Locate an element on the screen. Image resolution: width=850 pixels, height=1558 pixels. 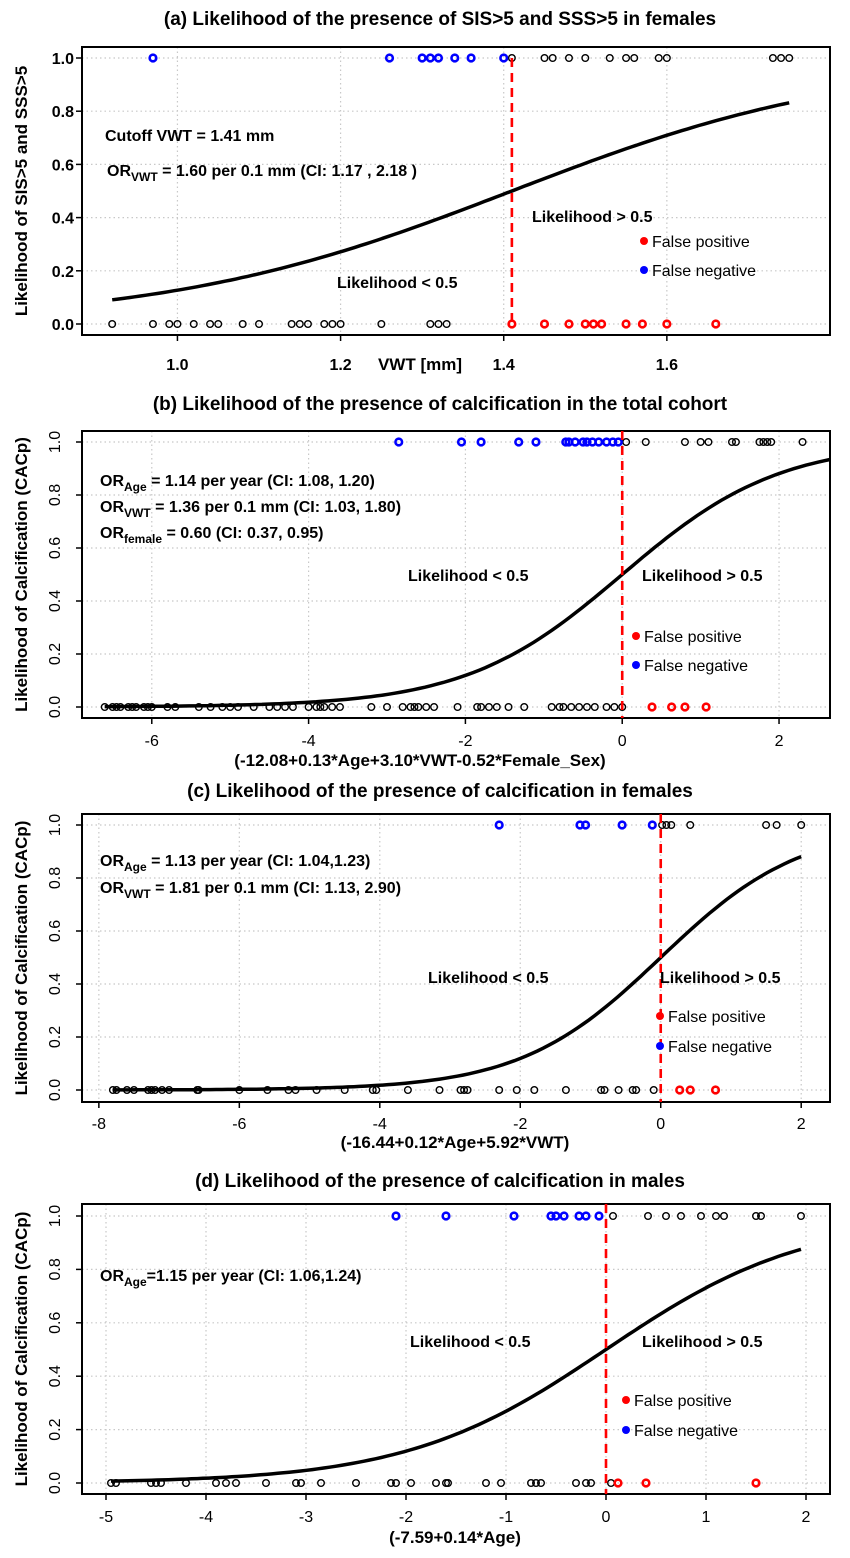
legend-label-false-positive: False positive is located at coordinates (717, 1017).